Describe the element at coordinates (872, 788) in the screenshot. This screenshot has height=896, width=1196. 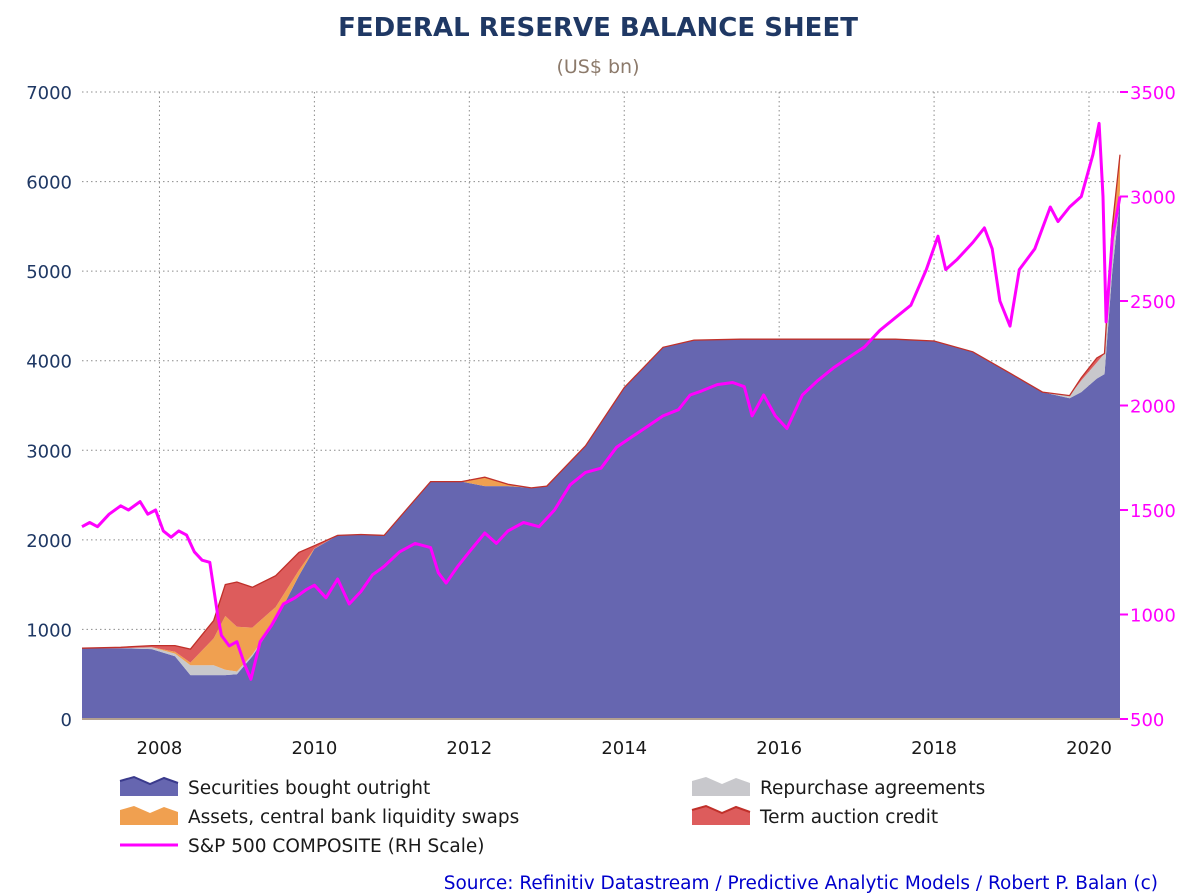
I see `legend-label: Repurchase agreements` at that location.